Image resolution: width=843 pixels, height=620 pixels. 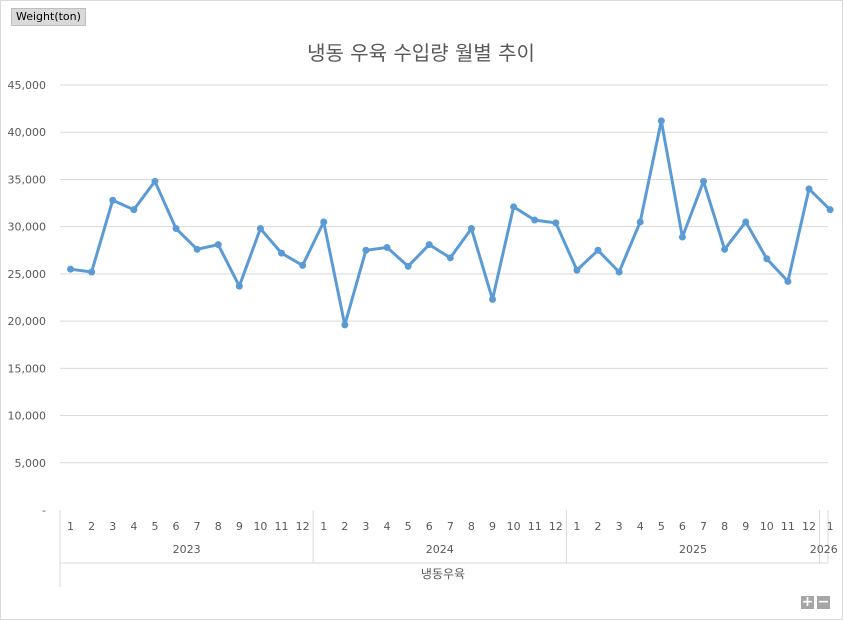 What do you see at coordinates (421, 53) in the screenshot?
I see `chart-title: 냉동 우육 수입량 월별 추이` at bounding box center [421, 53].